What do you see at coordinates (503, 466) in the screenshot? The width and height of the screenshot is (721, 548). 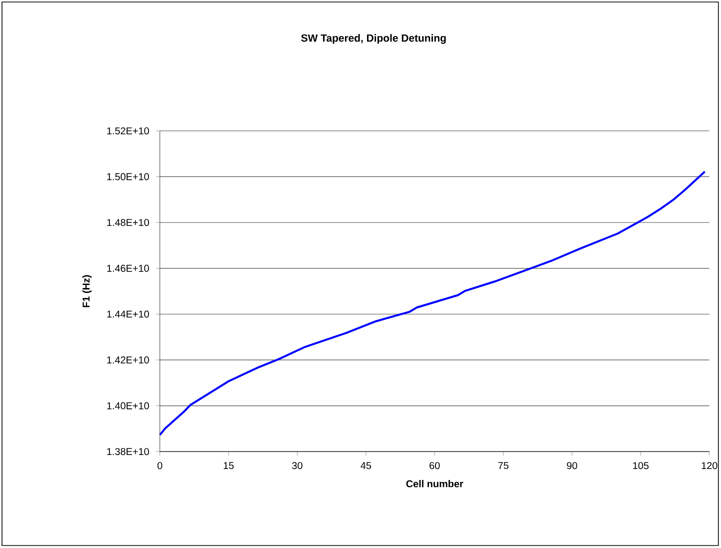 I see `x-tick-label: 75` at bounding box center [503, 466].